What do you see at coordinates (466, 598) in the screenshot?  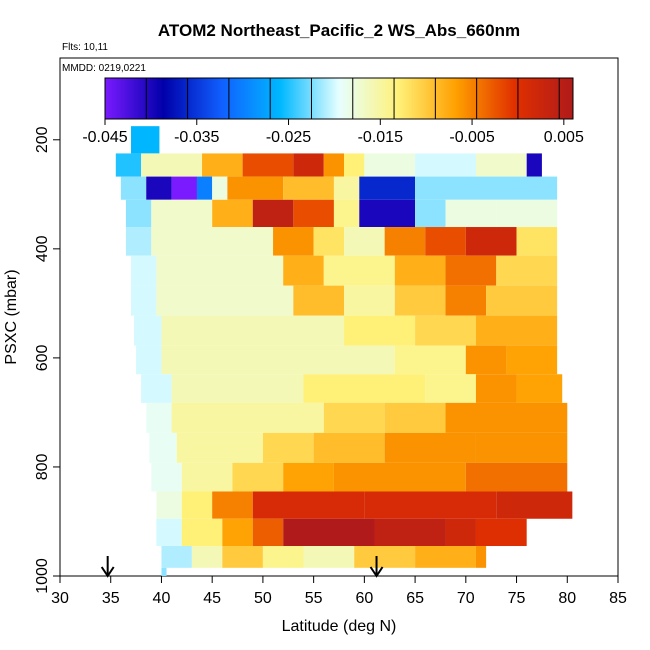 I see `x-tick-label: 70` at bounding box center [466, 598].